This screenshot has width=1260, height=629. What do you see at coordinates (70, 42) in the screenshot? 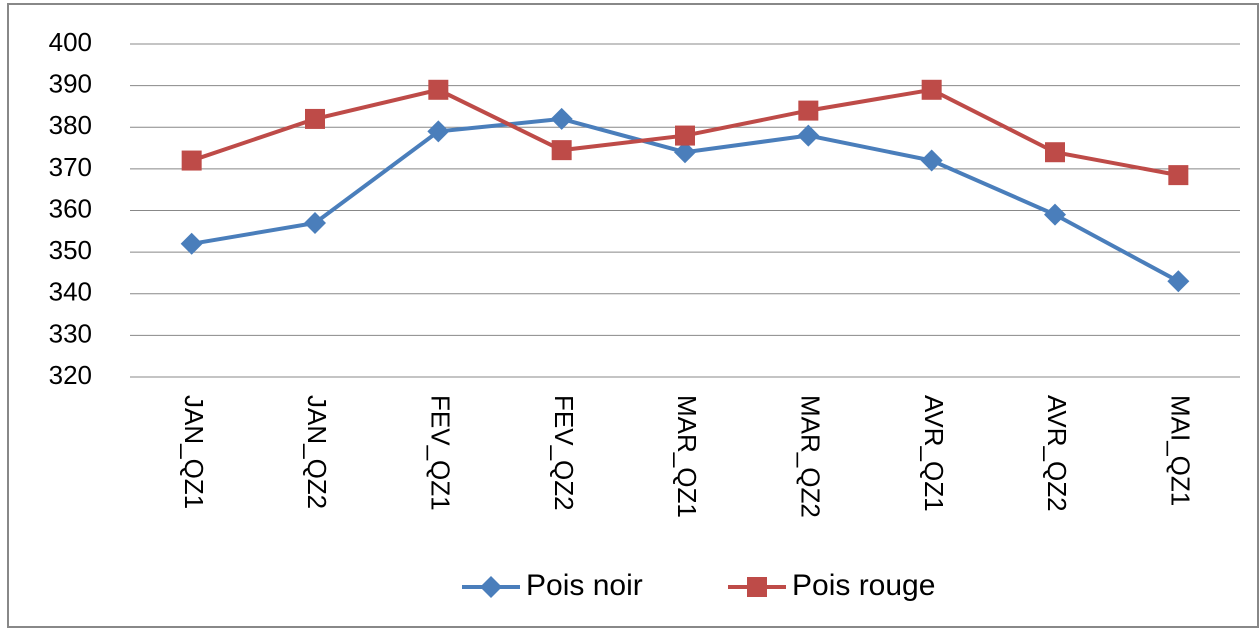
I see `y-tick-label: 400` at bounding box center [70, 42].